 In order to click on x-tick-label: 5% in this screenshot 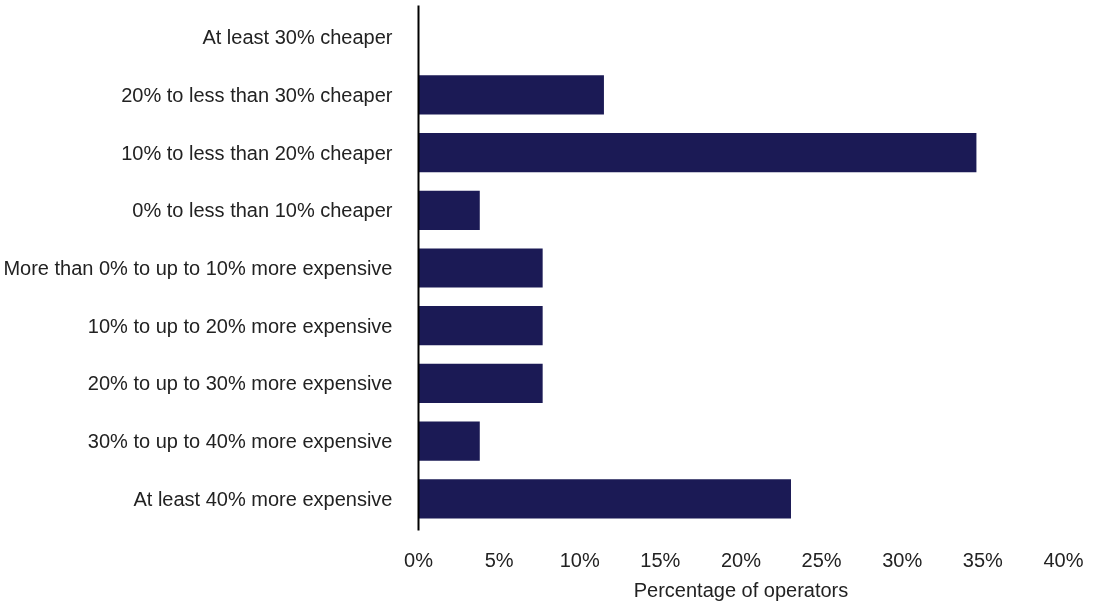, I will do `click(499, 559)`.